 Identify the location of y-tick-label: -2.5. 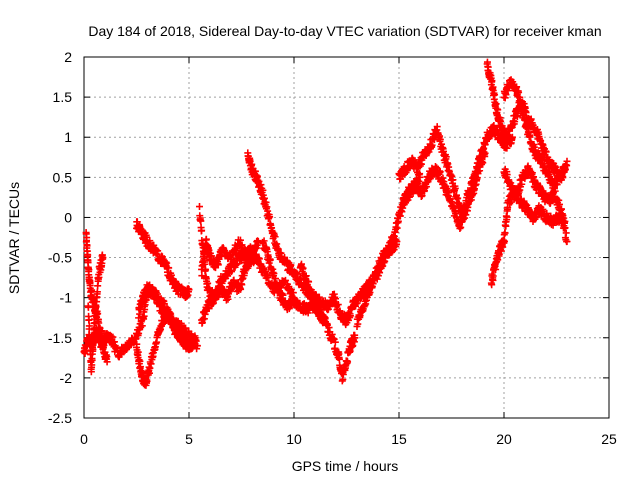
(60, 418).